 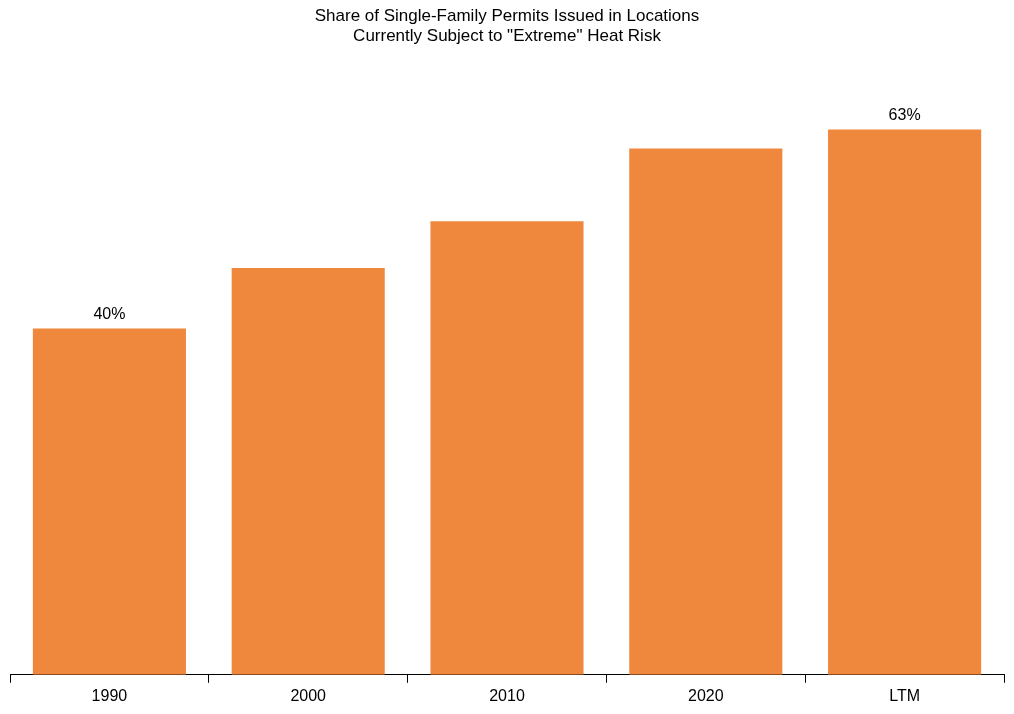 I want to click on x-tick-label: 2020, so click(x=706, y=695).